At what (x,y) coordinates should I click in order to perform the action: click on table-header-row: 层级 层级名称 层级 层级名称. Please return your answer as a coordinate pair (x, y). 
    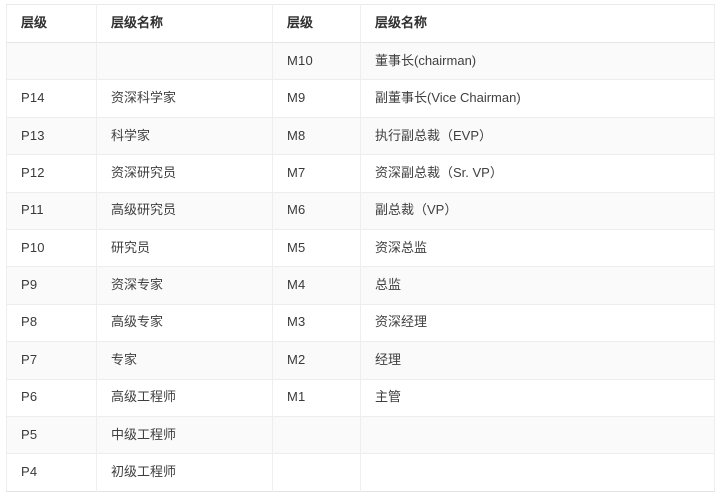
    Looking at the image, I should click on (360, 23).